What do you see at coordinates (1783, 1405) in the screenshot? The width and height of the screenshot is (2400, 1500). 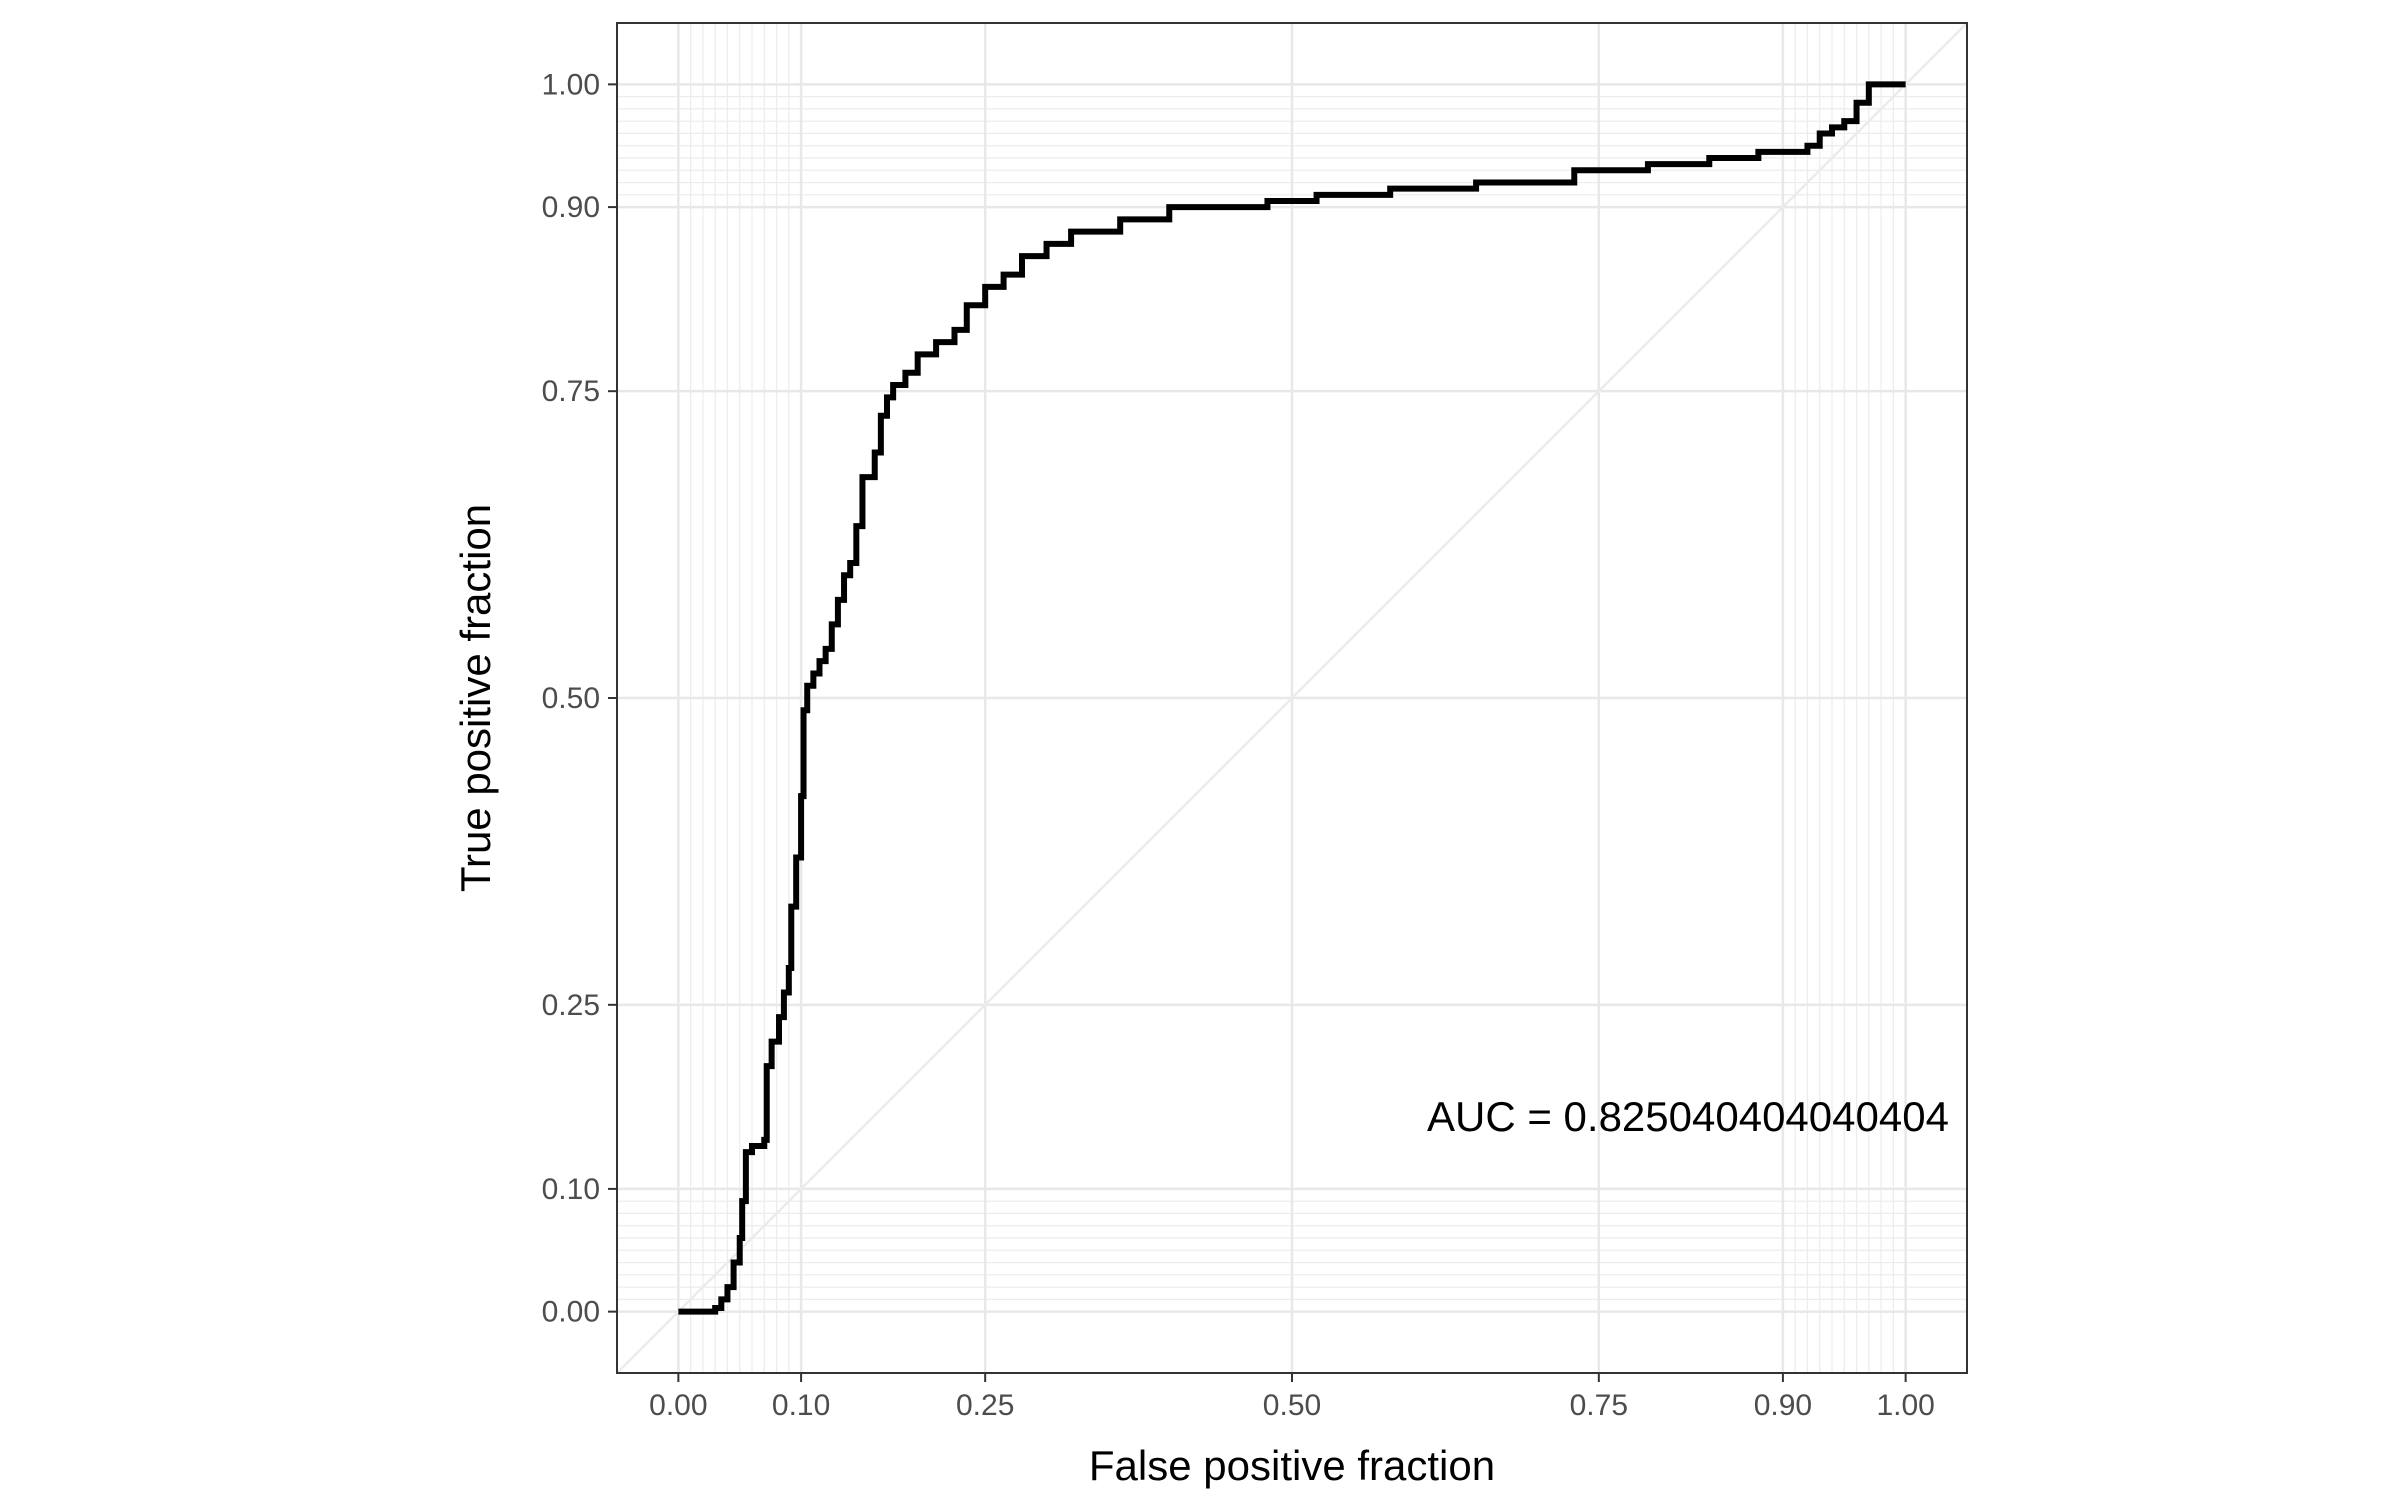 I see `x-tick-label: 0.90` at bounding box center [1783, 1405].